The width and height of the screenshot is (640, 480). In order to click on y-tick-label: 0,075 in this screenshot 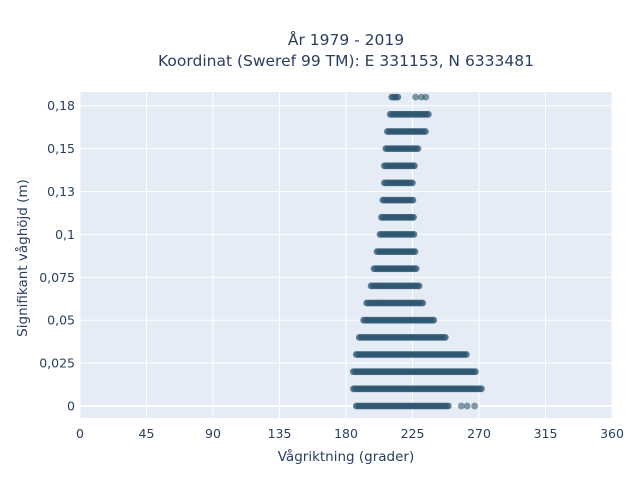, I will do `click(57, 277)`.